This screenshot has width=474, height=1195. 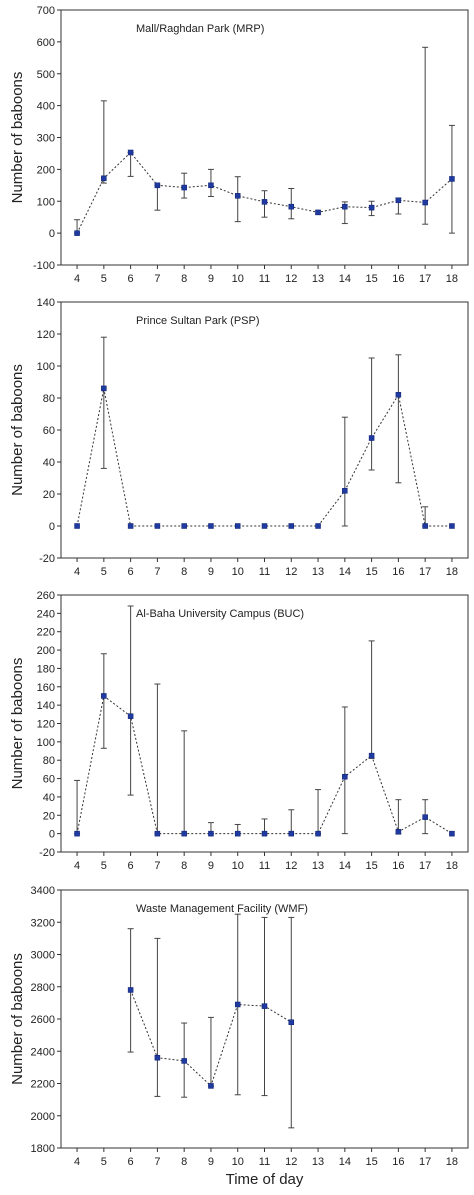 I want to click on y-tick-label: 400, so click(x=46, y=107).